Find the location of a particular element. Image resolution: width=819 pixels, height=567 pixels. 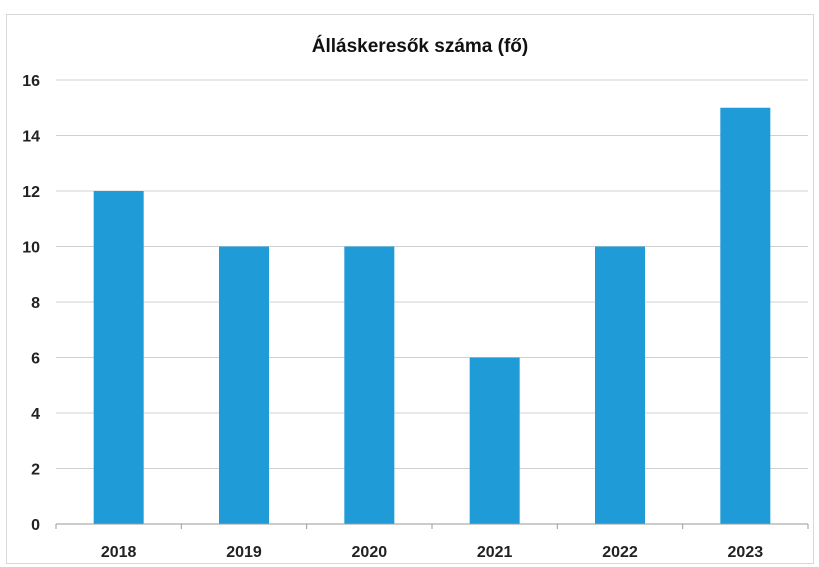

y-tick-label: 10 is located at coordinates (31, 248).